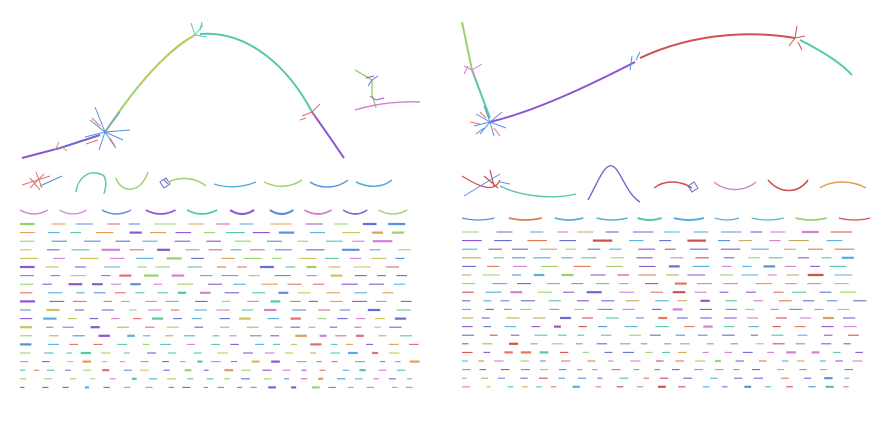 The height and width of the screenshot is (421, 891). I want to click on left-small-component, so click(387, 90).